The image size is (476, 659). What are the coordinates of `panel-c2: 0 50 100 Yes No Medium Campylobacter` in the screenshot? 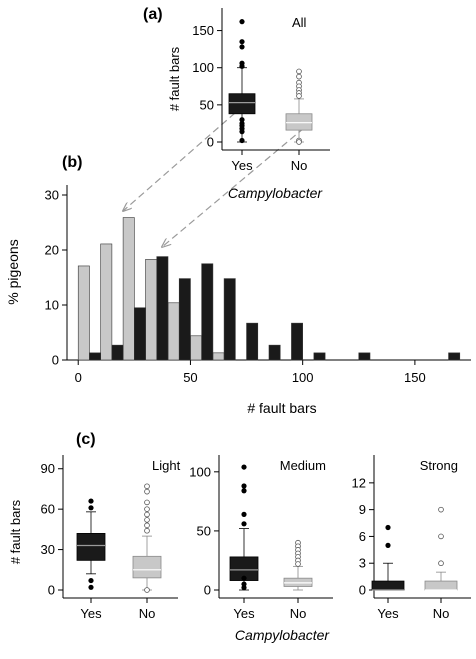 It's located at (261, 549).